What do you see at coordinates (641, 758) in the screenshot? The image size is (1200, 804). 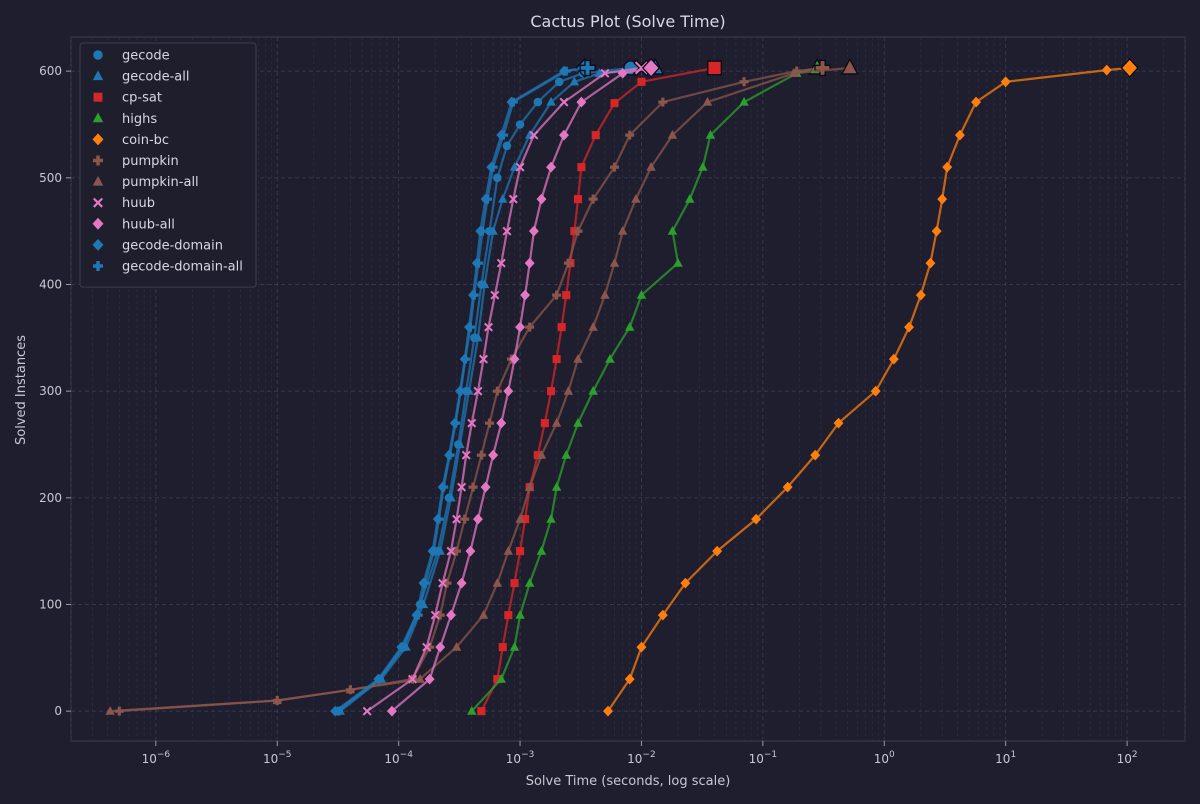 I see `x-tick-label: 10⁻²` at bounding box center [641, 758].